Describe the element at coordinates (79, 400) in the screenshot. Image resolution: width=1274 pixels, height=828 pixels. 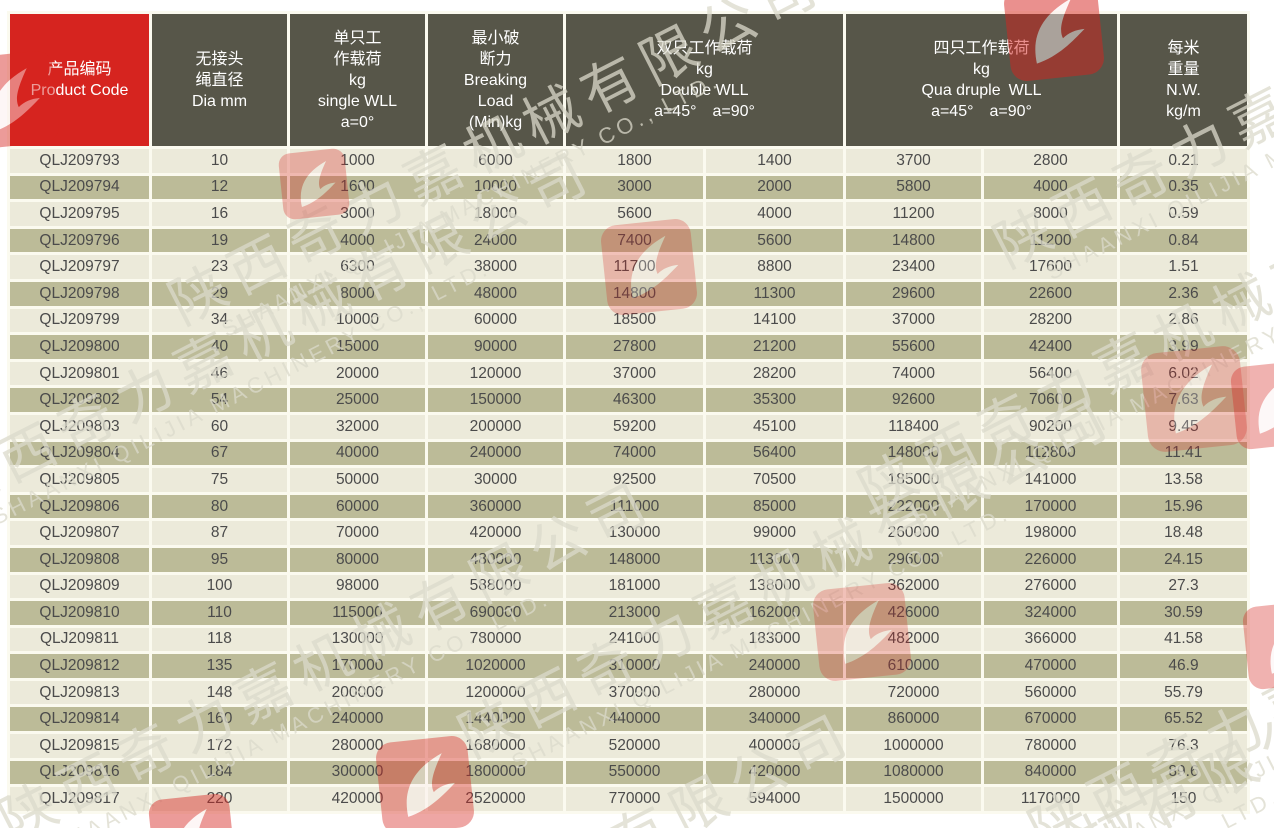
I see `cell-product-code: QLJ209802` at that location.